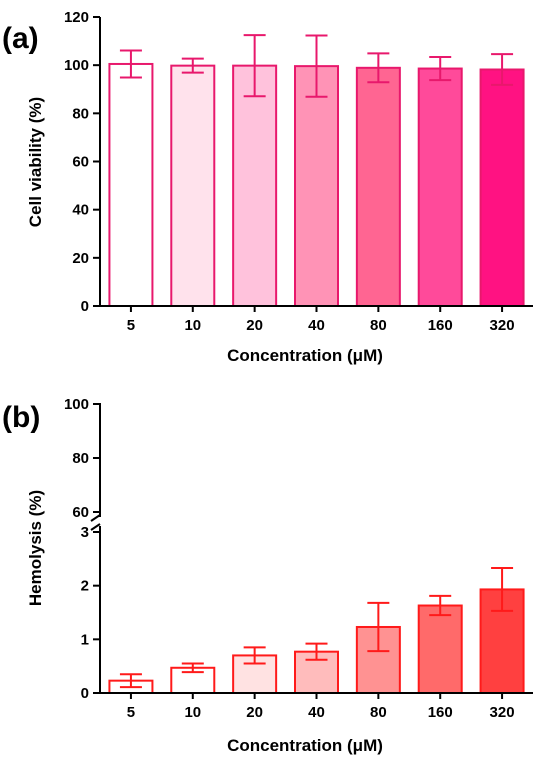  I want to click on panel-a-label: (a), so click(20, 38).